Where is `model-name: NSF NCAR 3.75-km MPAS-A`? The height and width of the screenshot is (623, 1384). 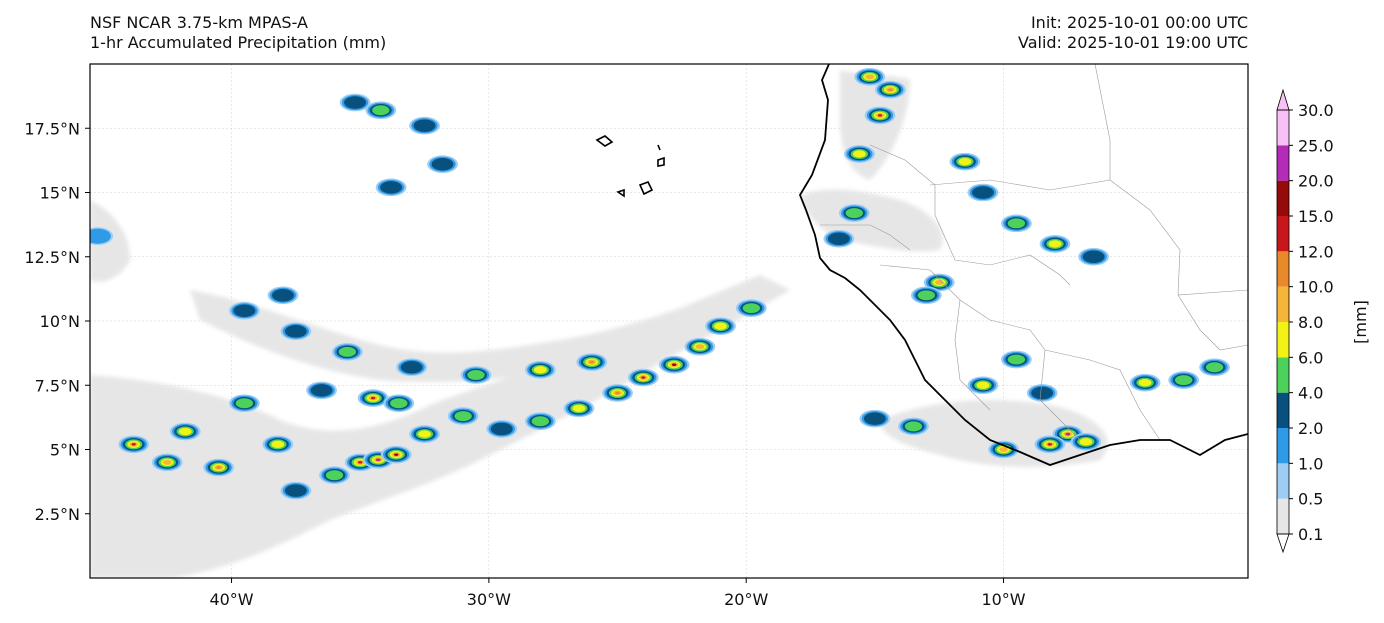 model-name: NSF NCAR 3.75-km MPAS-A is located at coordinates (199, 22).